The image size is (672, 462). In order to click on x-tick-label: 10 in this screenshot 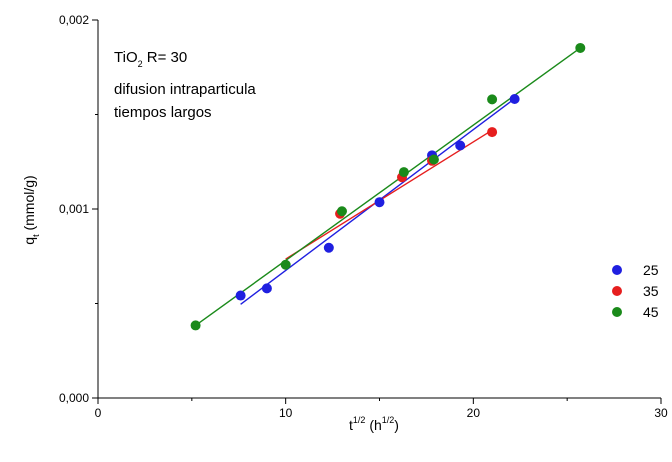, I will do `click(286, 413)`.